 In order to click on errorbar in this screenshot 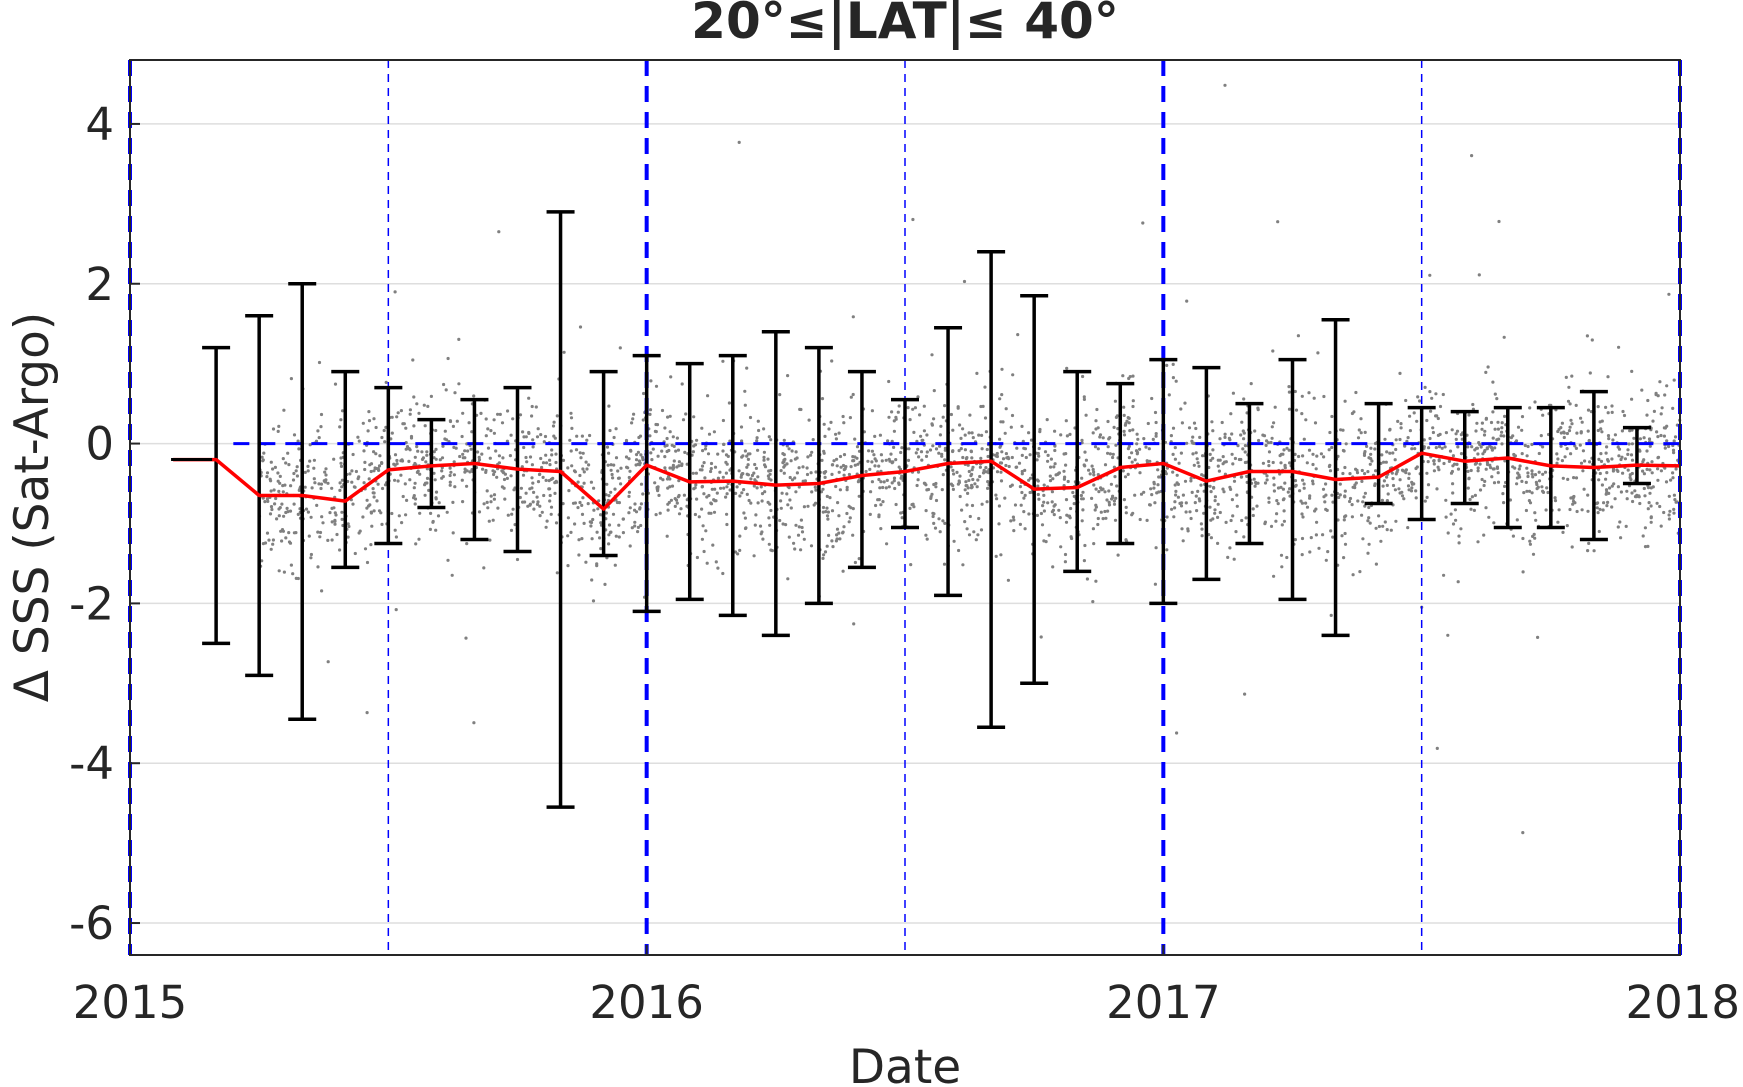, I will do `click(948, 461)`.